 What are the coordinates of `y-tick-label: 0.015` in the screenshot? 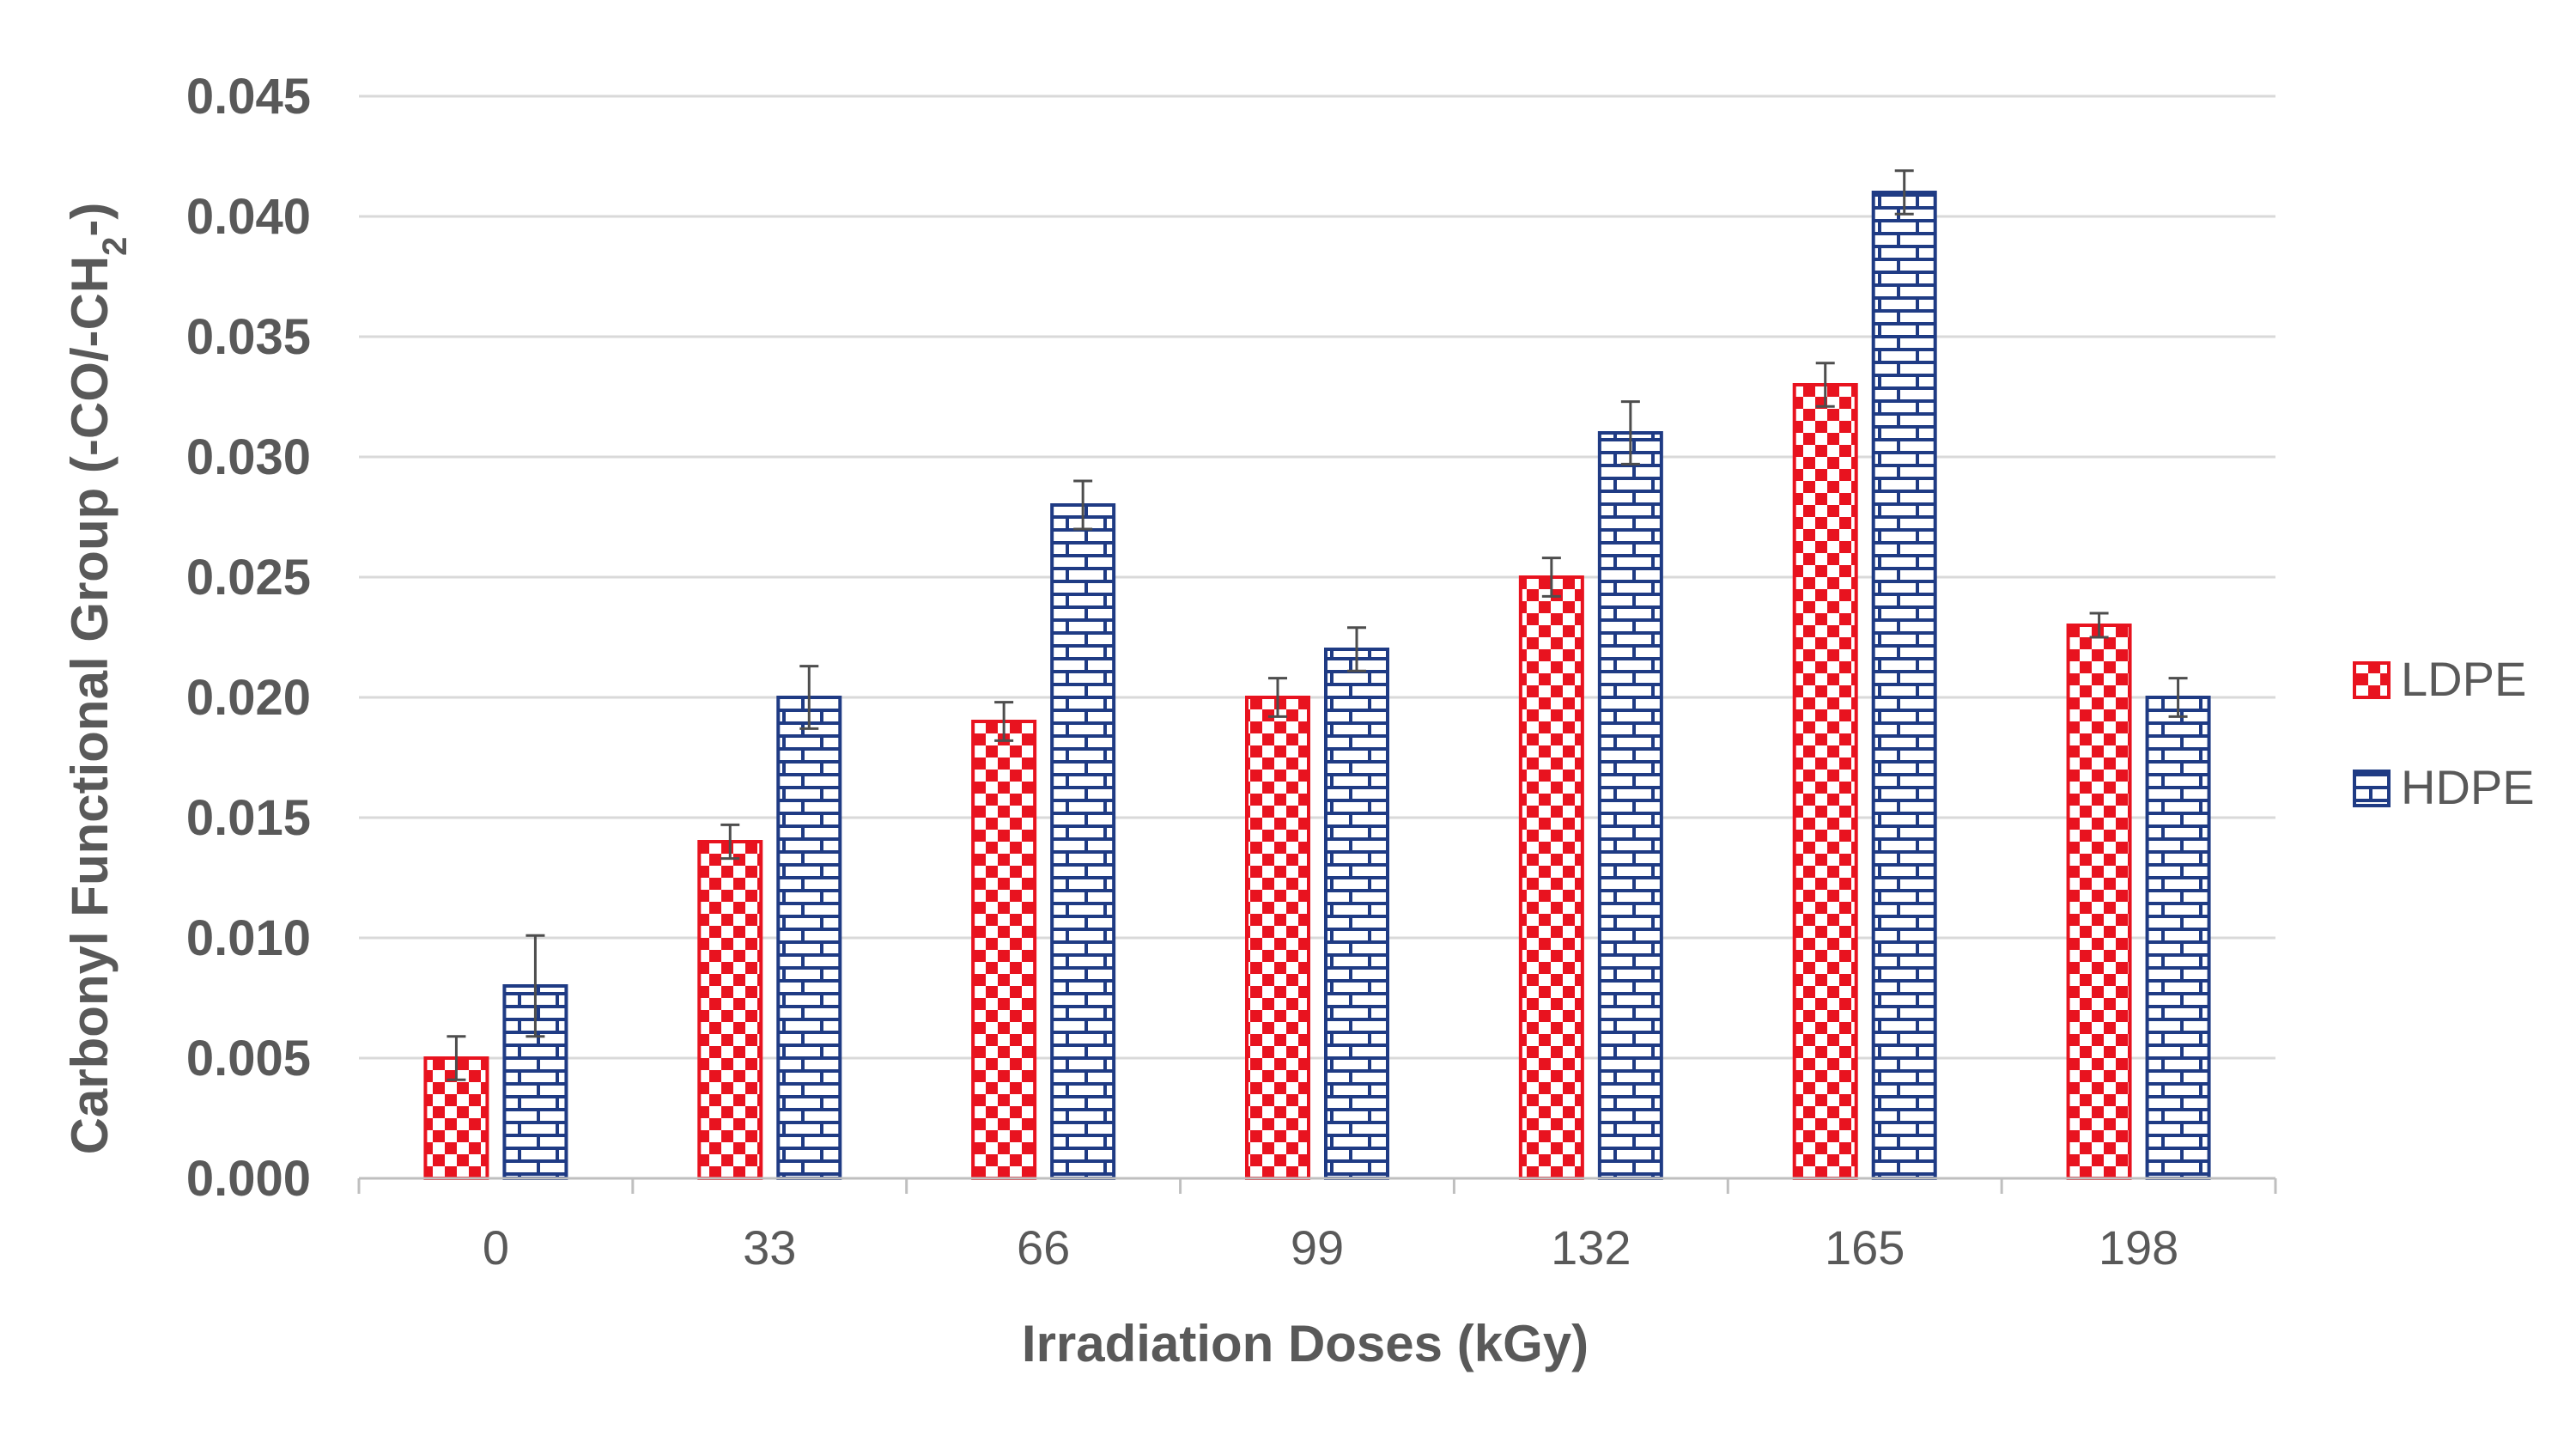 It's located at (249, 818).